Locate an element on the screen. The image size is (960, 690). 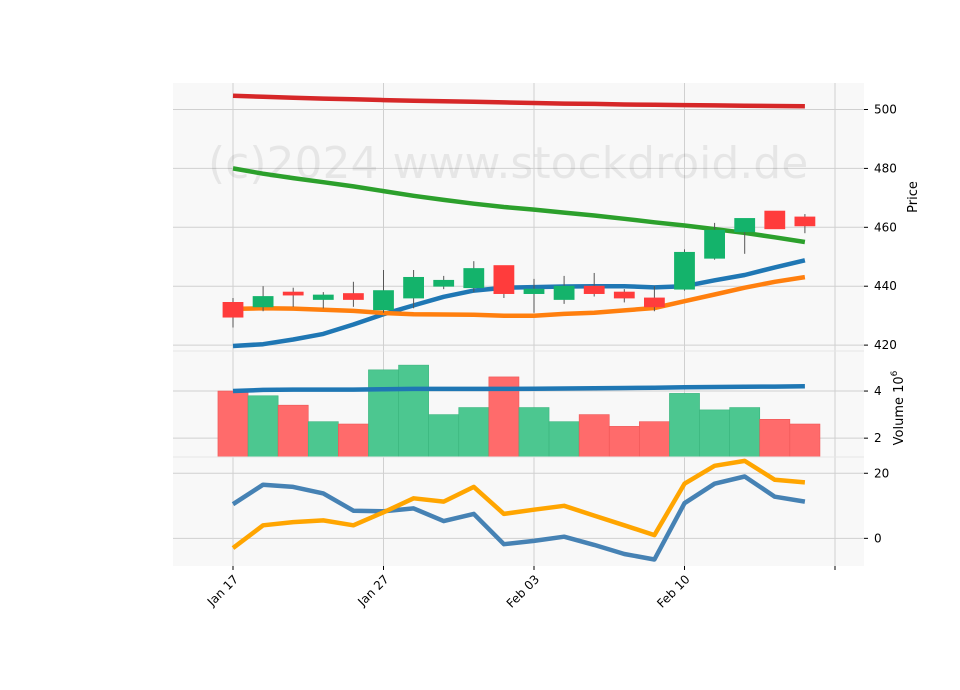
moving-average-line-sma100 is located at coordinates (519, 205).